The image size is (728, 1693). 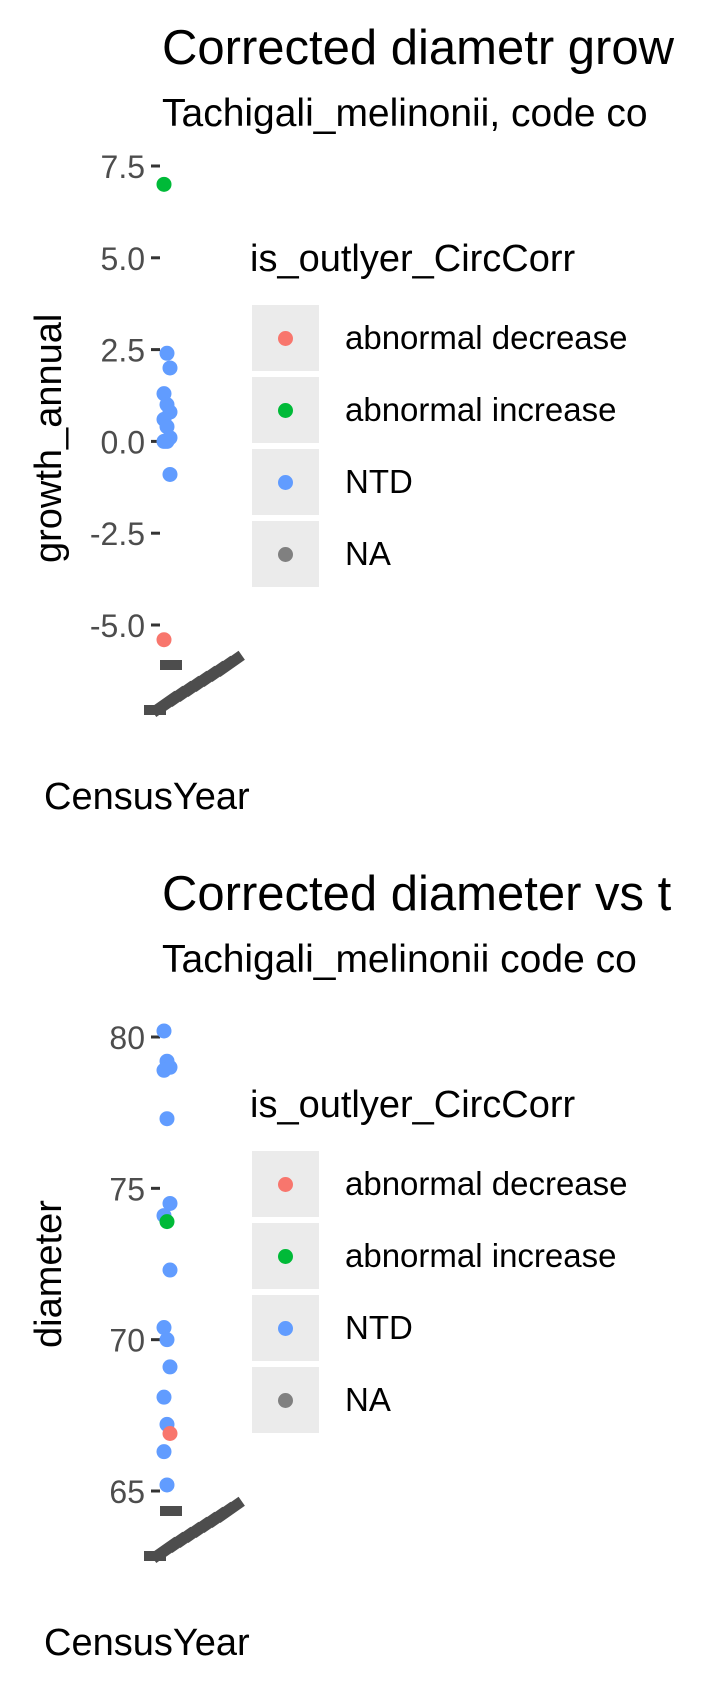 I want to click on plot-area: 7.5 5.0 2.5 0.0 -2.5 -5.0, so click(x=167, y=433).